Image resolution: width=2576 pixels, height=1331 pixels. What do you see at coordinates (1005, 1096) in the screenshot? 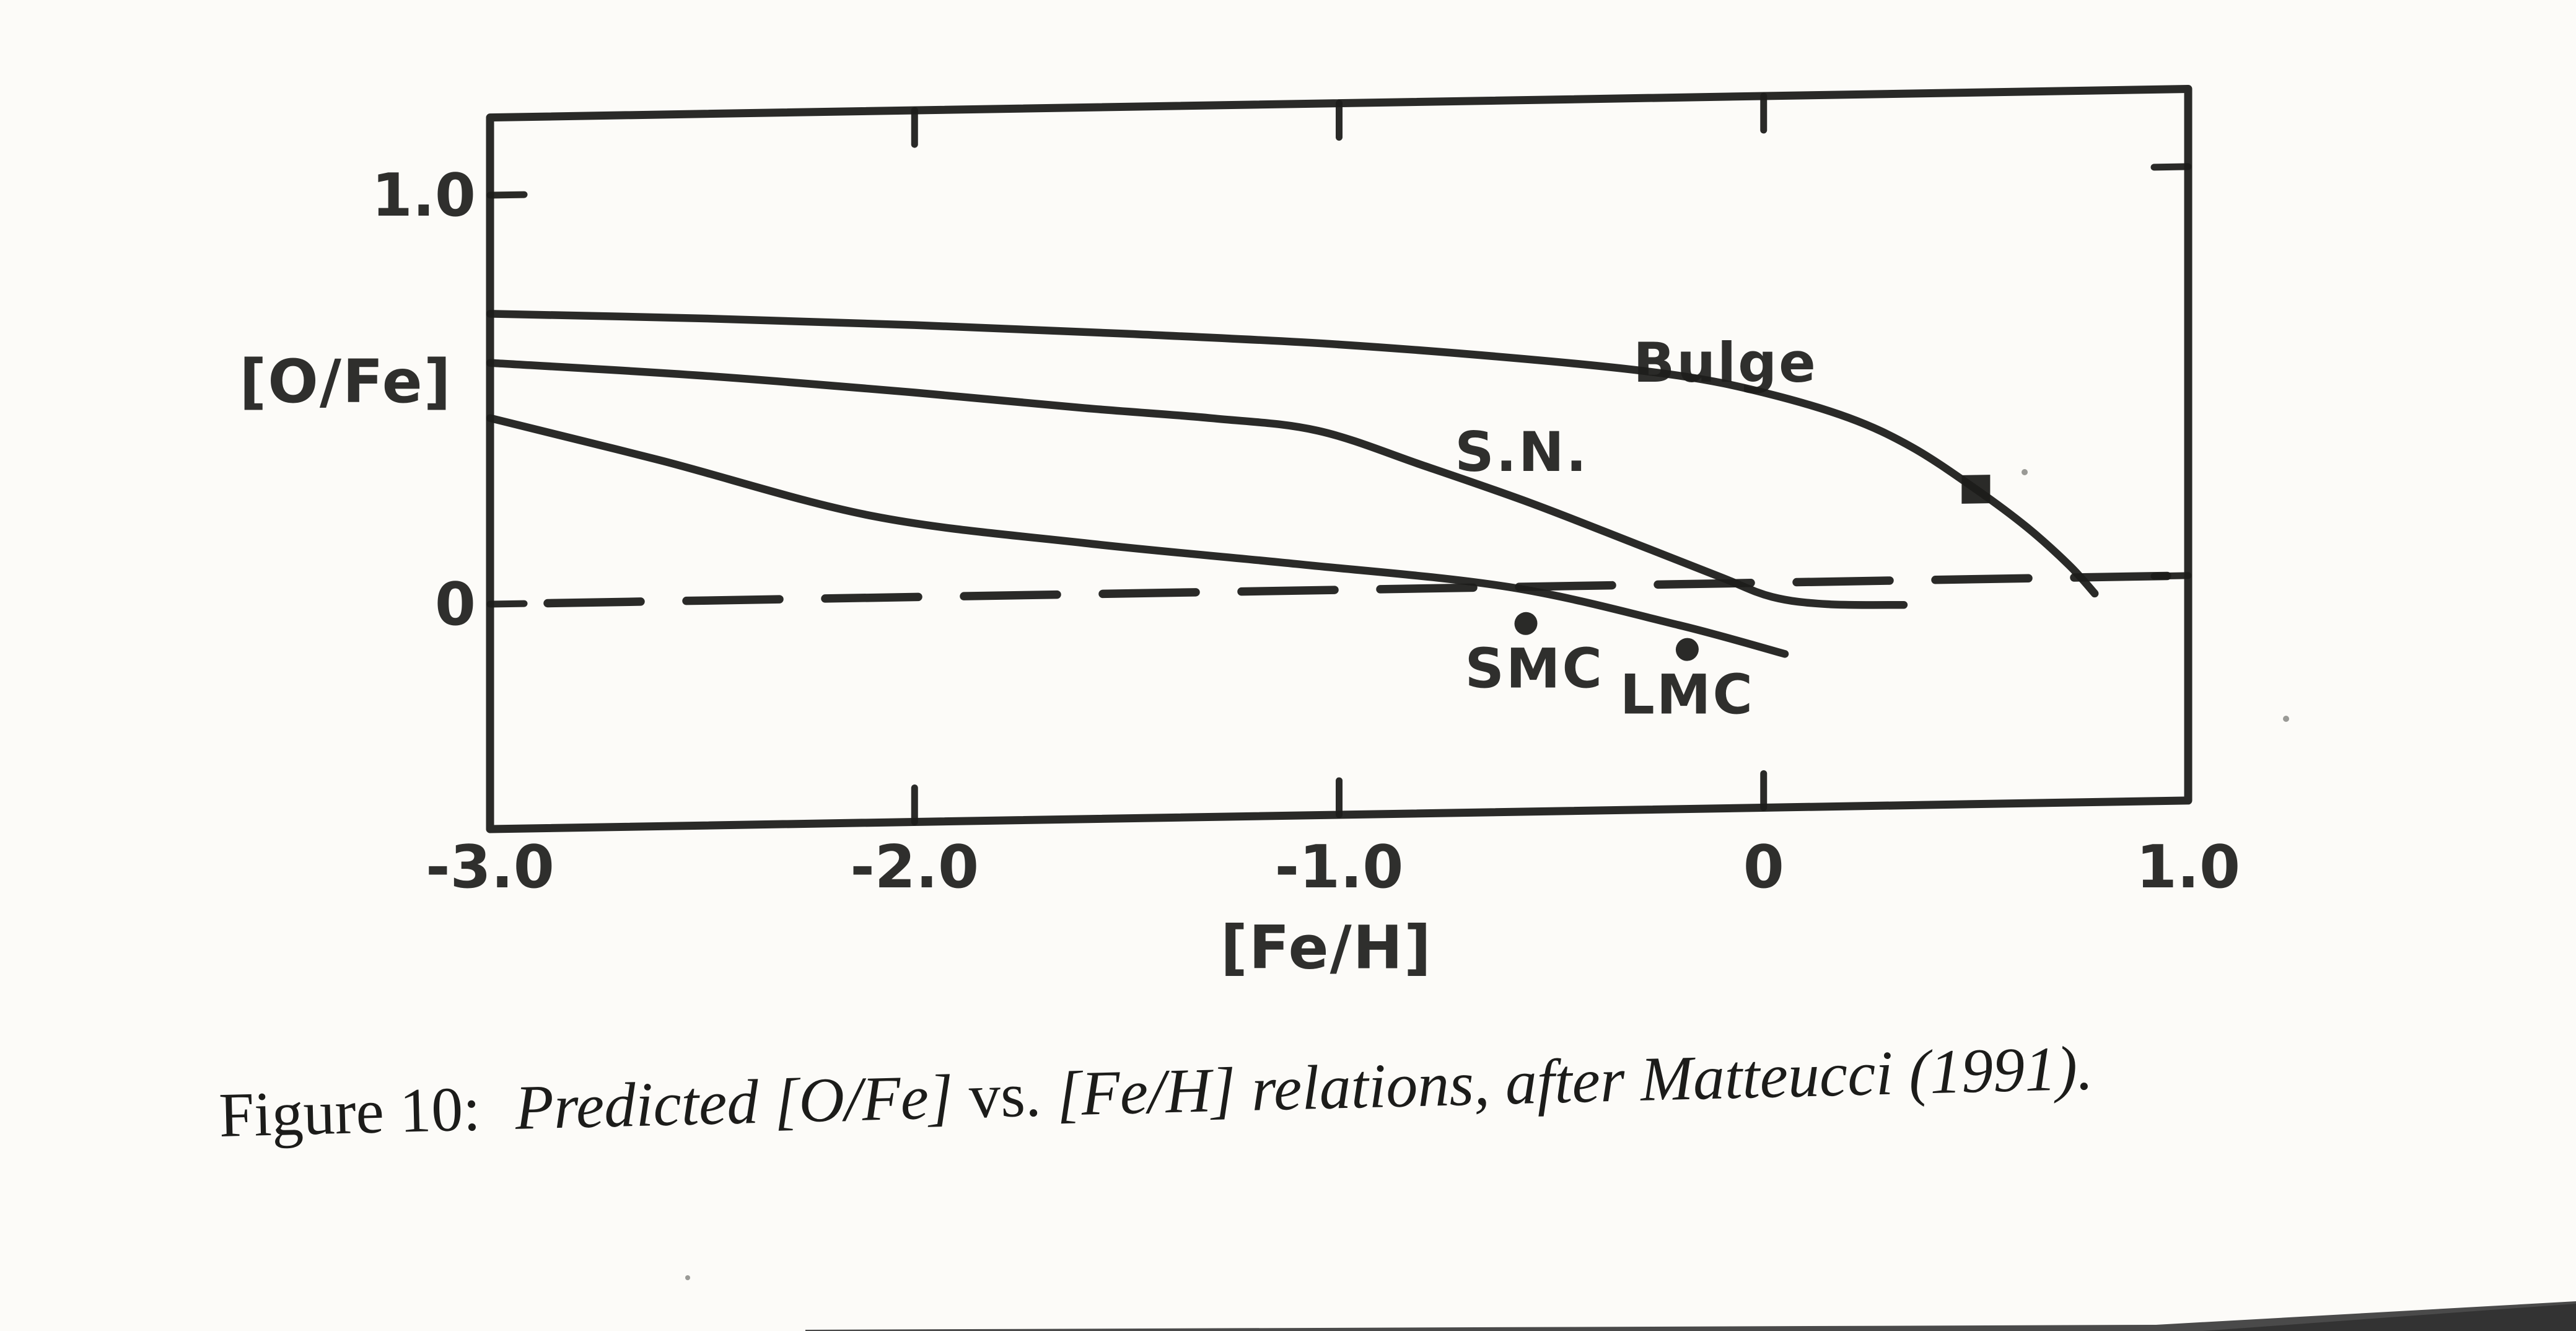
I see `caption-vs: vs.` at bounding box center [1005, 1096].